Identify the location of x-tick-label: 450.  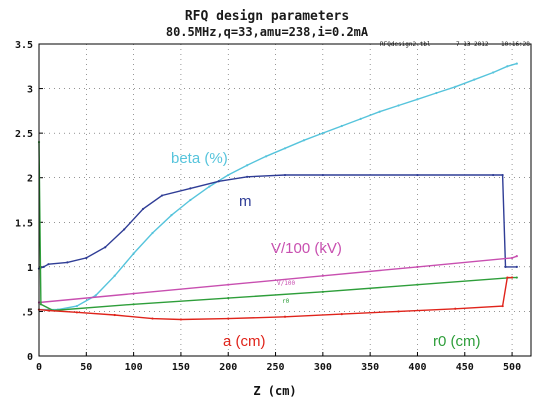
(465, 367).